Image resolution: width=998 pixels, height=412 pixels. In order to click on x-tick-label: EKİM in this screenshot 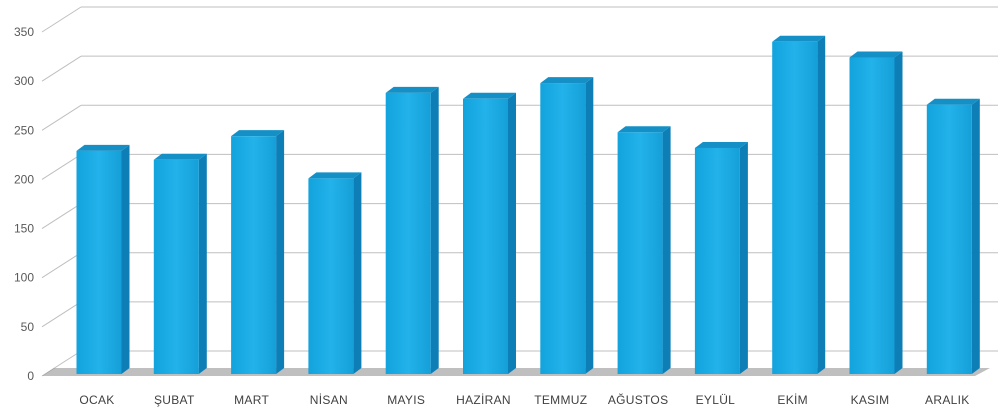, I will do `click(792, 400)`.